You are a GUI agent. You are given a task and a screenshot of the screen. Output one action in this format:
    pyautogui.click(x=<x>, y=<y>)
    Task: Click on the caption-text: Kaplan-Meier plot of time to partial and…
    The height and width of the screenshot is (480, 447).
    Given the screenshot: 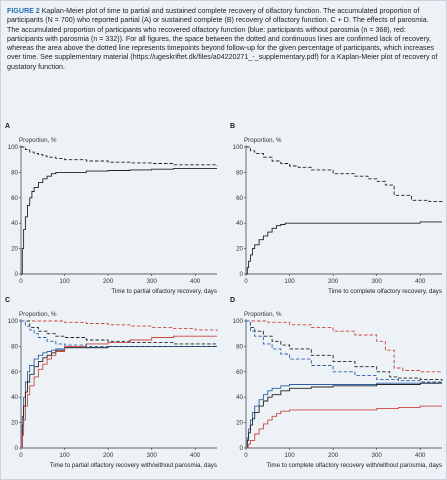 What is the action you would take?
    pyautogui.click(x=222, y=39)
    